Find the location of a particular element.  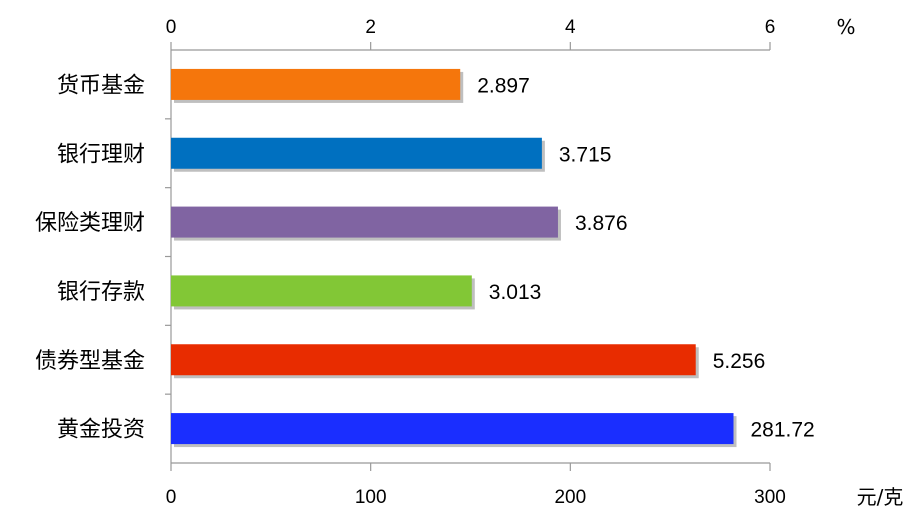

top-axis-unit: % is located at coordinates (845, 27).